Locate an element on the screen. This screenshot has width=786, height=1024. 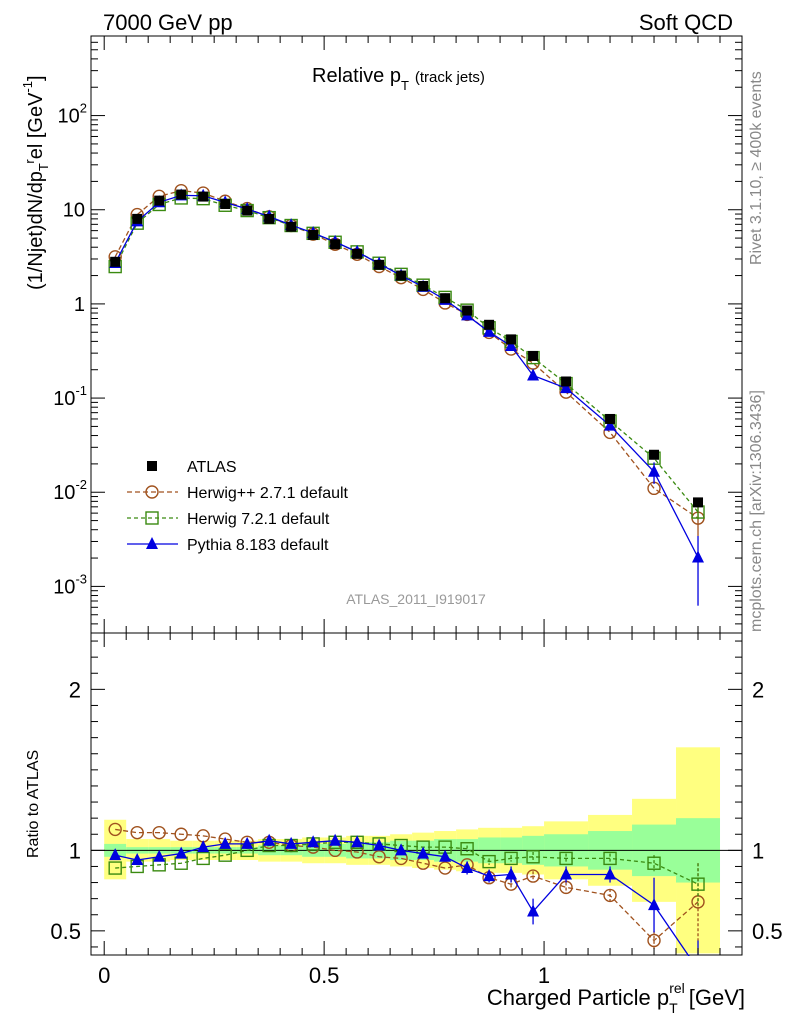
y-tick-label: 10² is located at coordinates (72, 114).